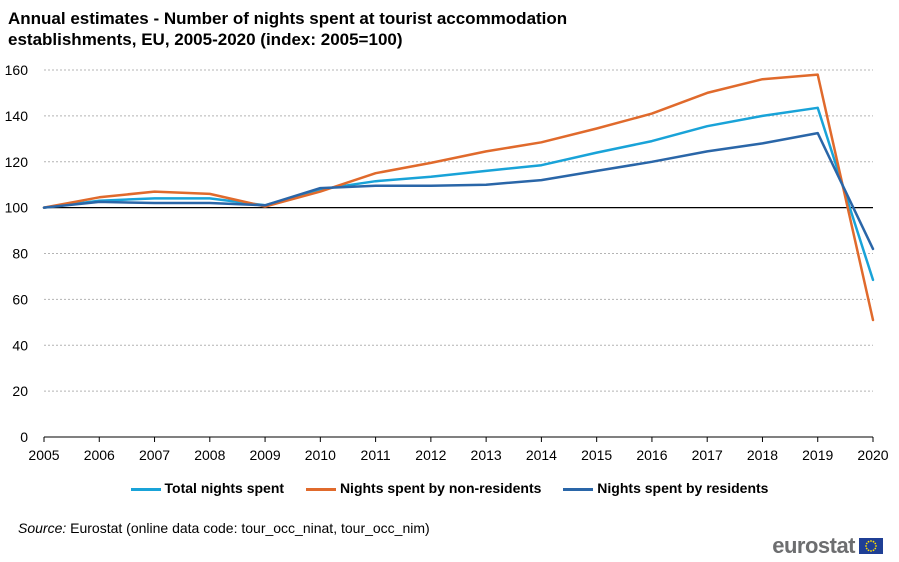 This screenshot has width=899, height=562. Describe the element at coordinates (99, 455) in the screenshot. I see `x-tick-label-2006: 2006` at that location.